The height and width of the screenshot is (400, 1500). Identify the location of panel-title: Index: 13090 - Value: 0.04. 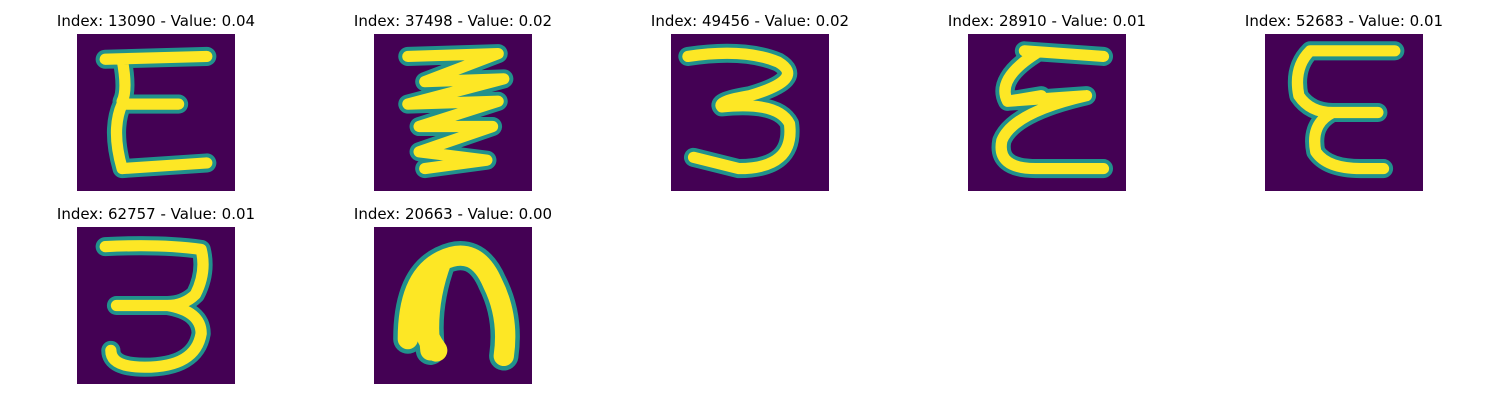
(156, 21).